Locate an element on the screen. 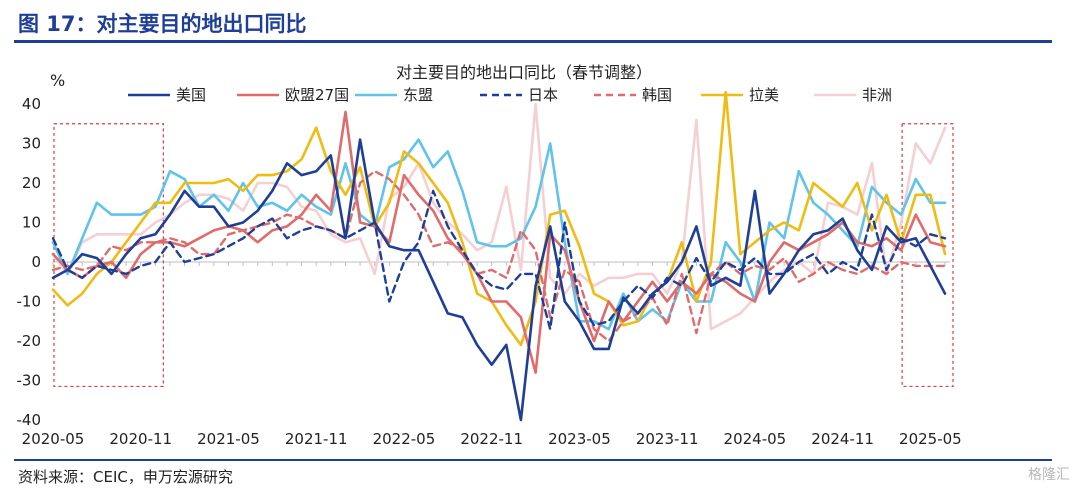  y-tick-label: -10 is located at coordinates (29, 302).